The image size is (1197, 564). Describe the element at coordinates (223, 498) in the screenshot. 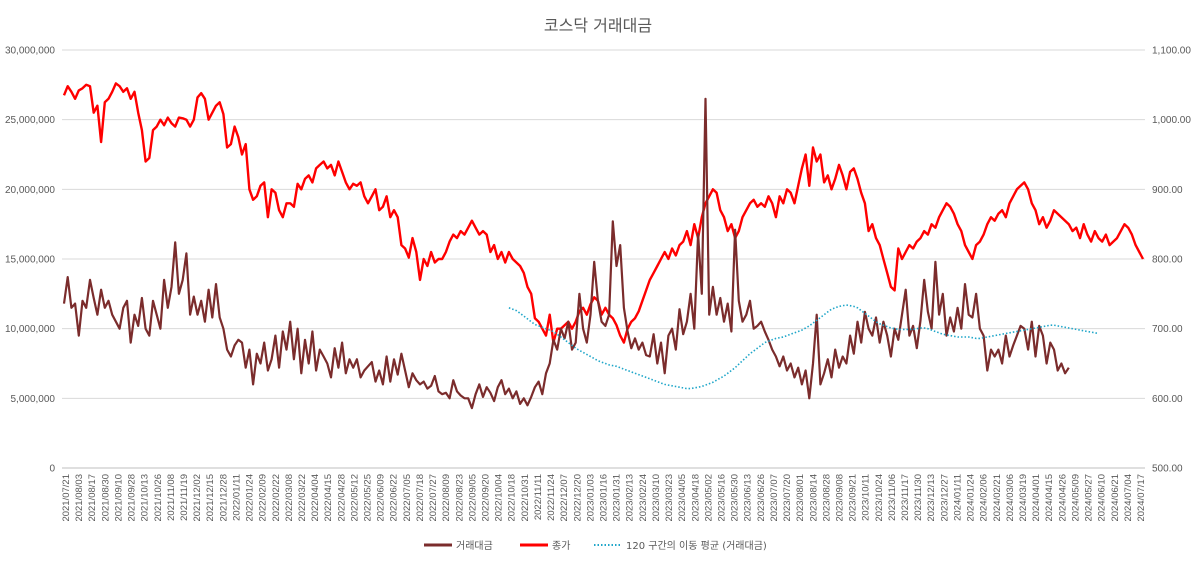

I see `x-tick-label: 2021/12/28` at that location.